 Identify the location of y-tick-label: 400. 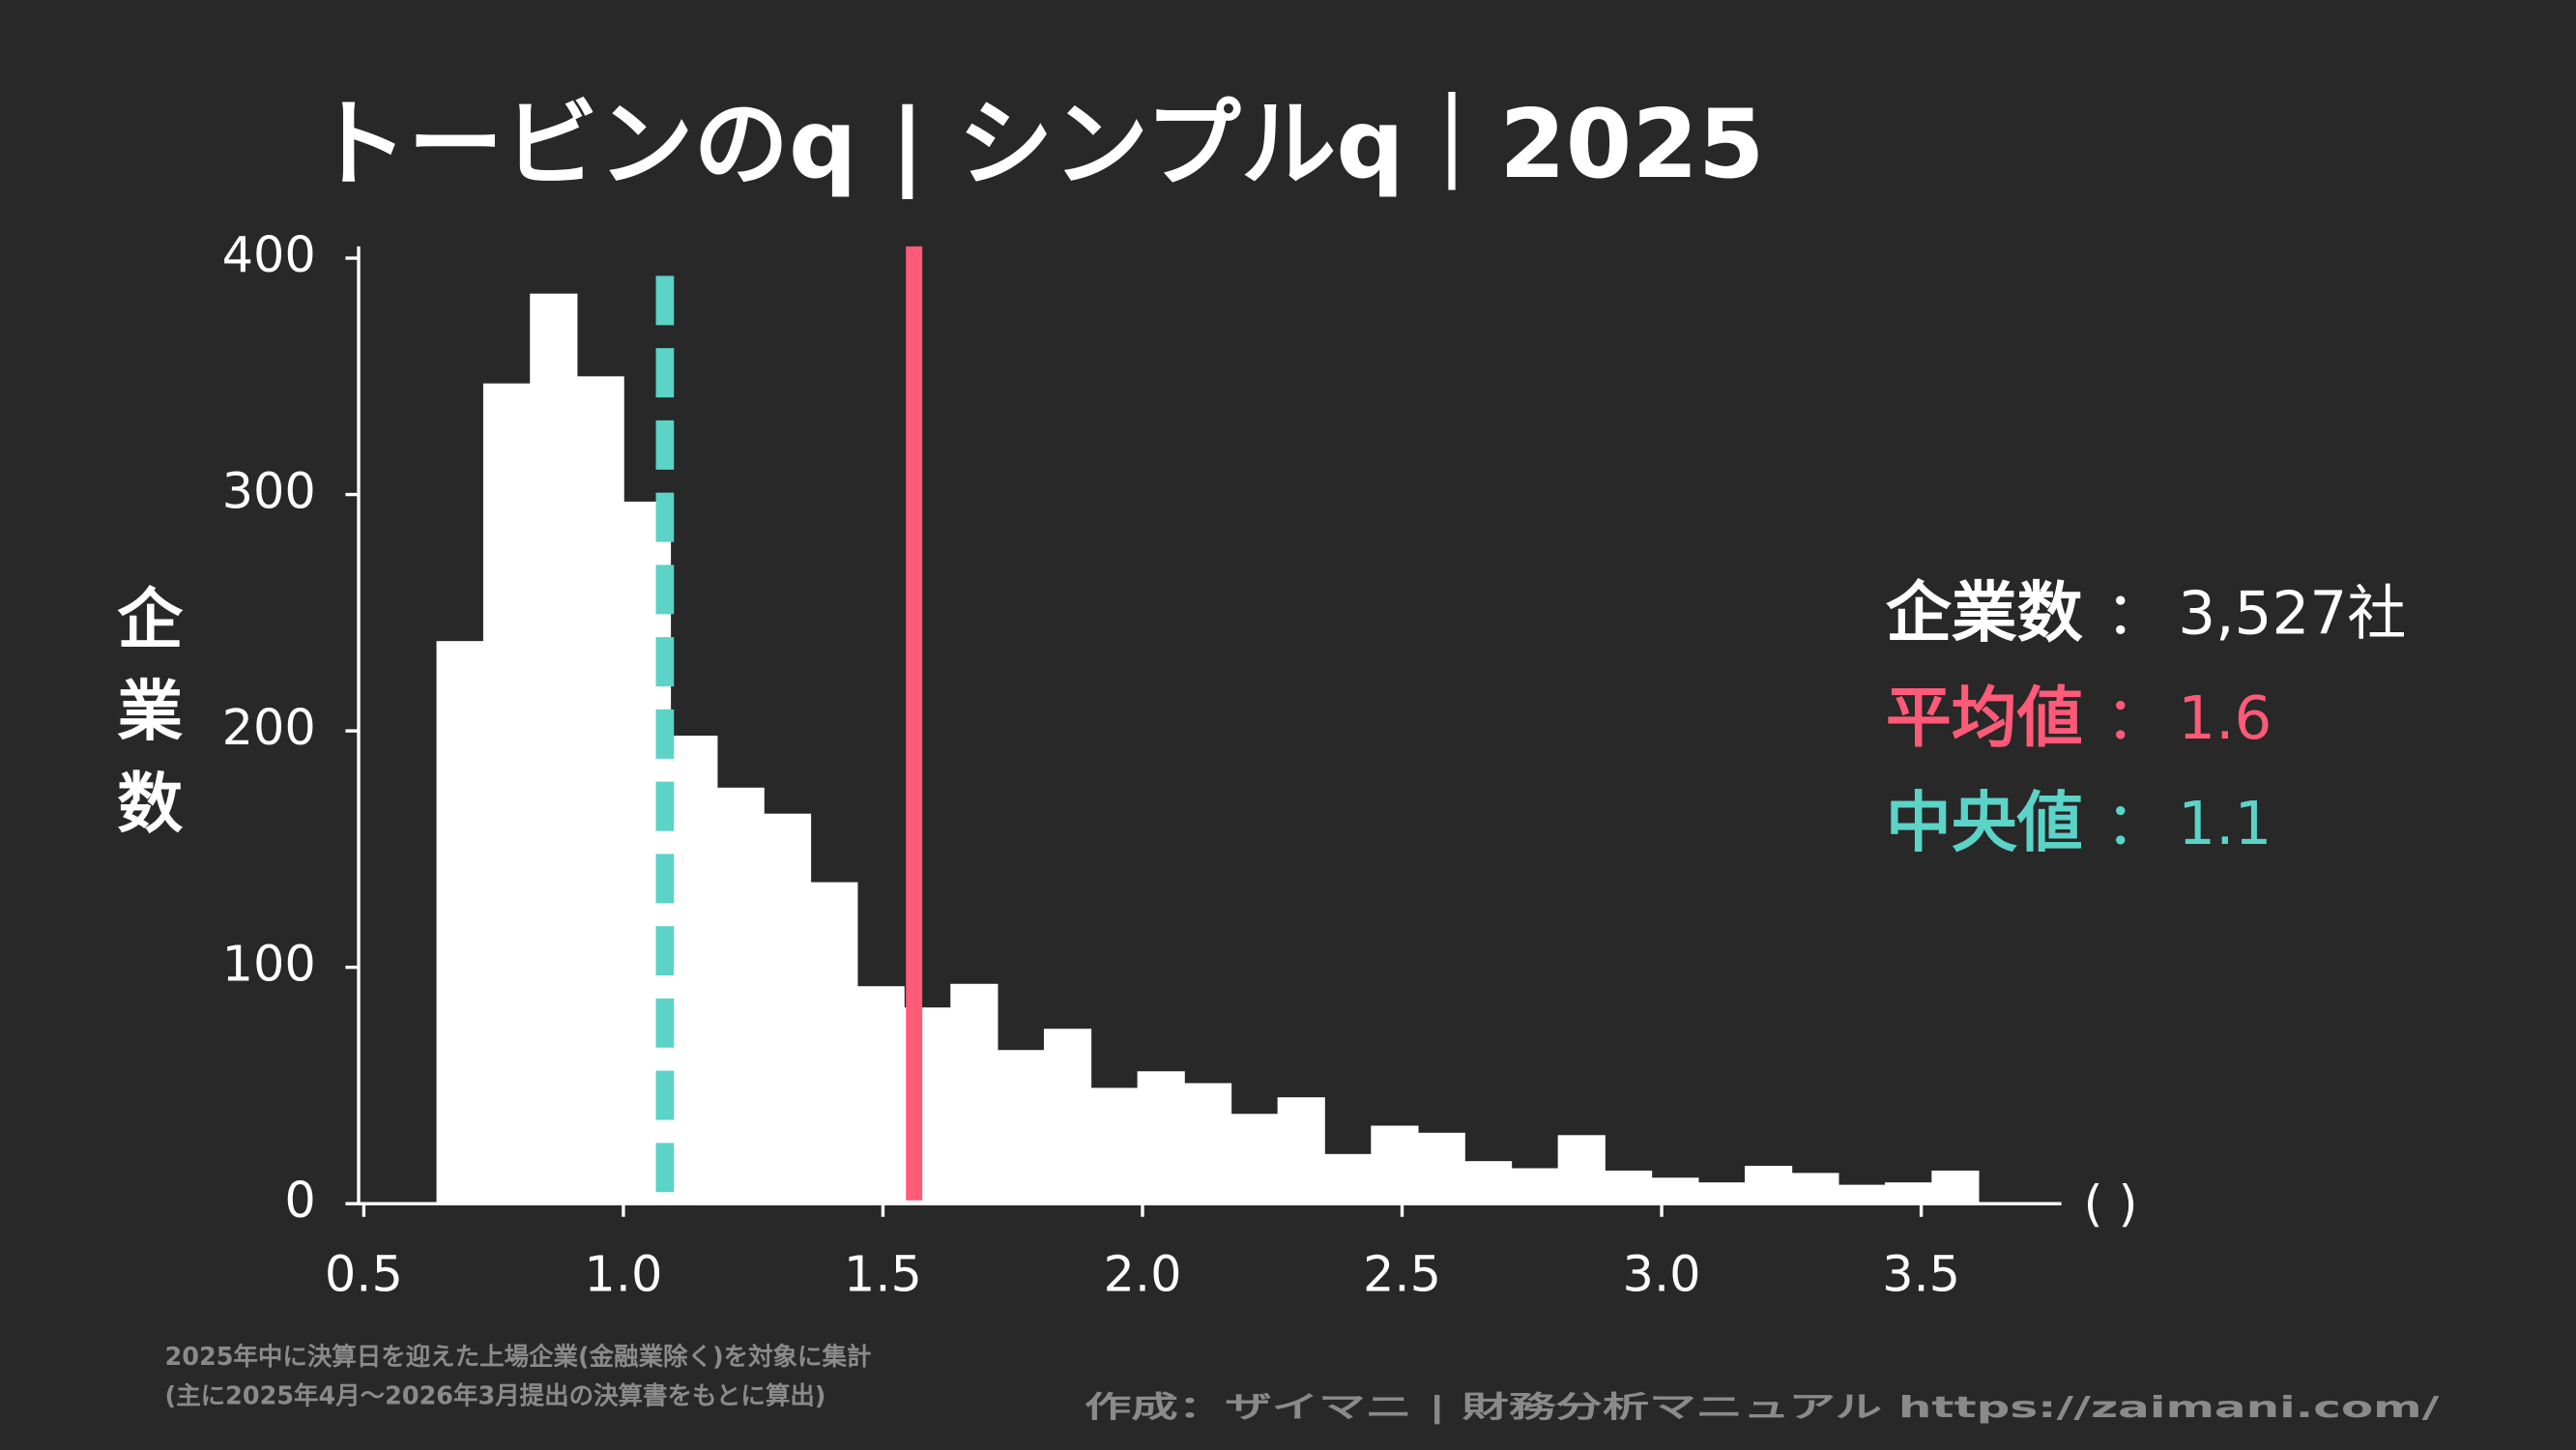
(269, 256).